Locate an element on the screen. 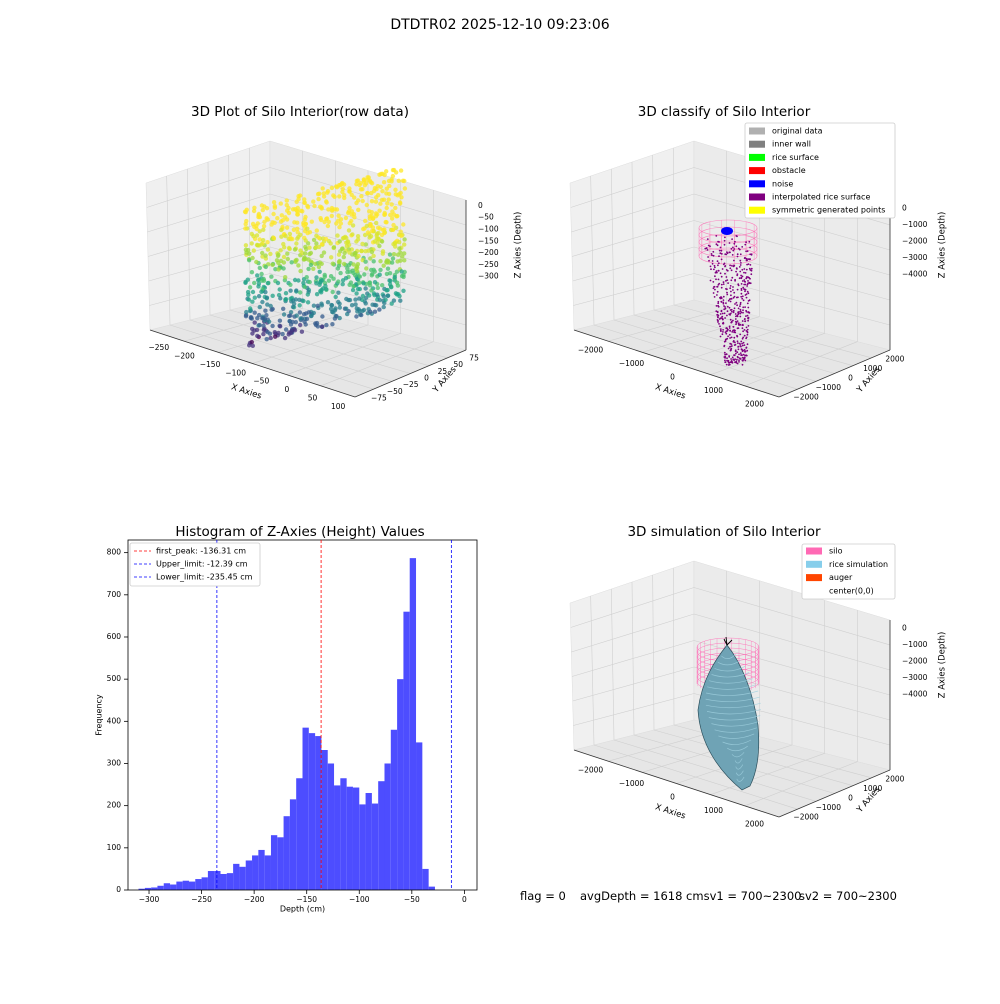 This screenshot has height=1004, width=1000. plot2-y-tick-label: 2000 is located at coordinates (894, 359).